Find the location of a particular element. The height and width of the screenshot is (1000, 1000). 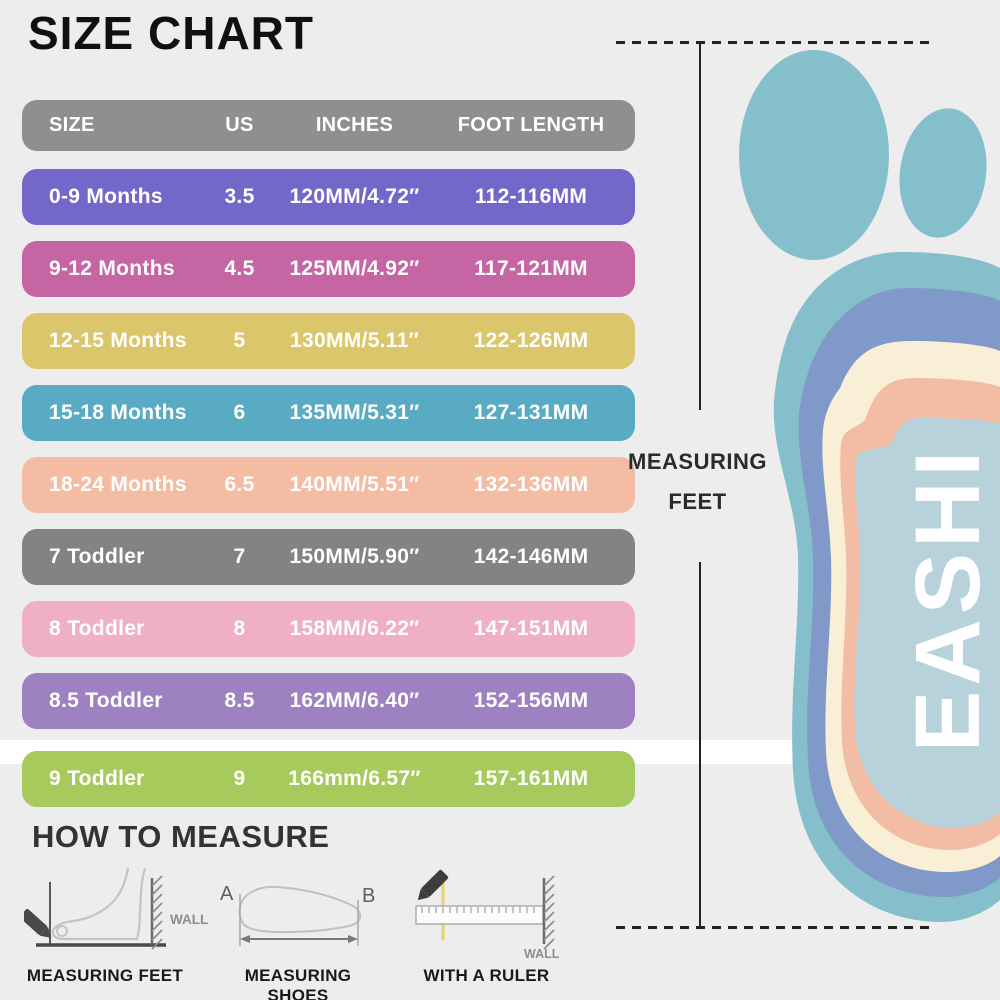

table-cell: 4.5 is located at coordinates (239, 268).